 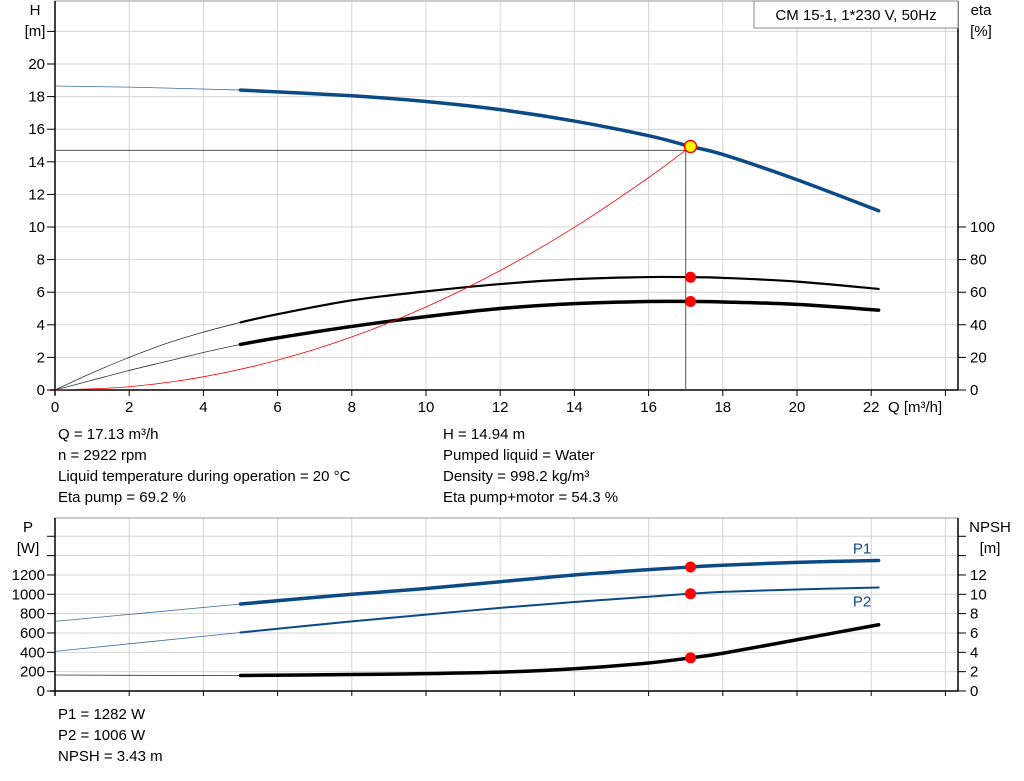 What do you see at coordinates (722, 407) in the screenshot?
I see `x-tick-label: 18` at bounding box center [722, 407].